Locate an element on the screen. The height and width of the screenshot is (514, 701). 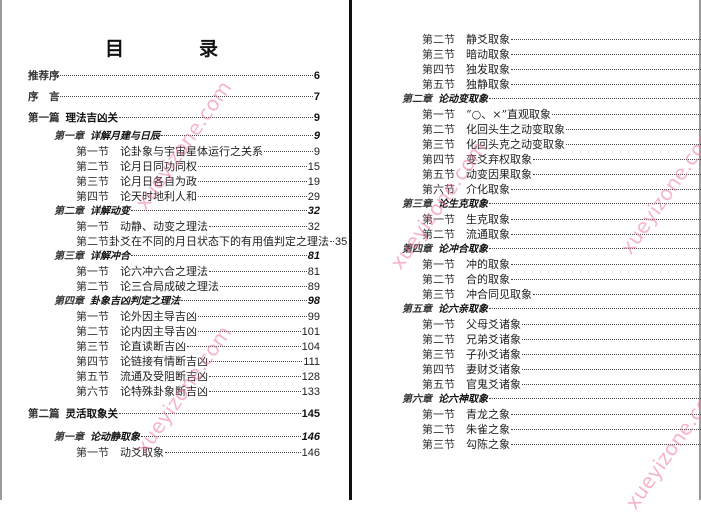
toc-chapter-entry: 第一章 详解月建与日辰 9 is located at coordinates (174, 136).